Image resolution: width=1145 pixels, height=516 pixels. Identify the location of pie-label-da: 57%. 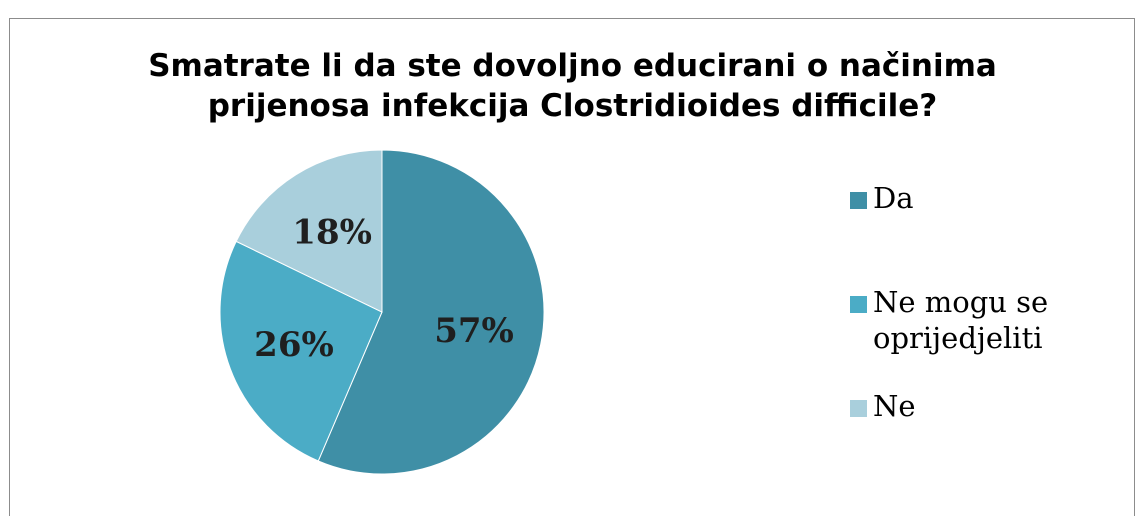
(474, 331).